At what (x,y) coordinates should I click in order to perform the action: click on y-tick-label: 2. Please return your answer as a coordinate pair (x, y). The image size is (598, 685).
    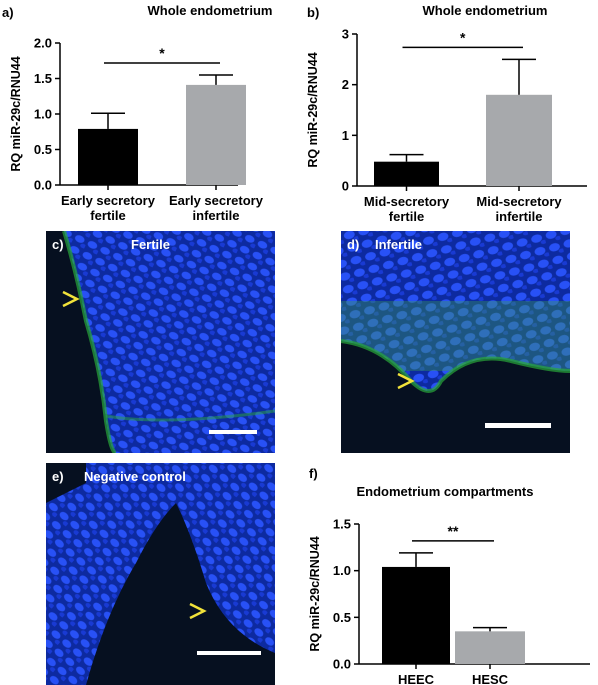
    Looking at the image, I should click on (345, 84).